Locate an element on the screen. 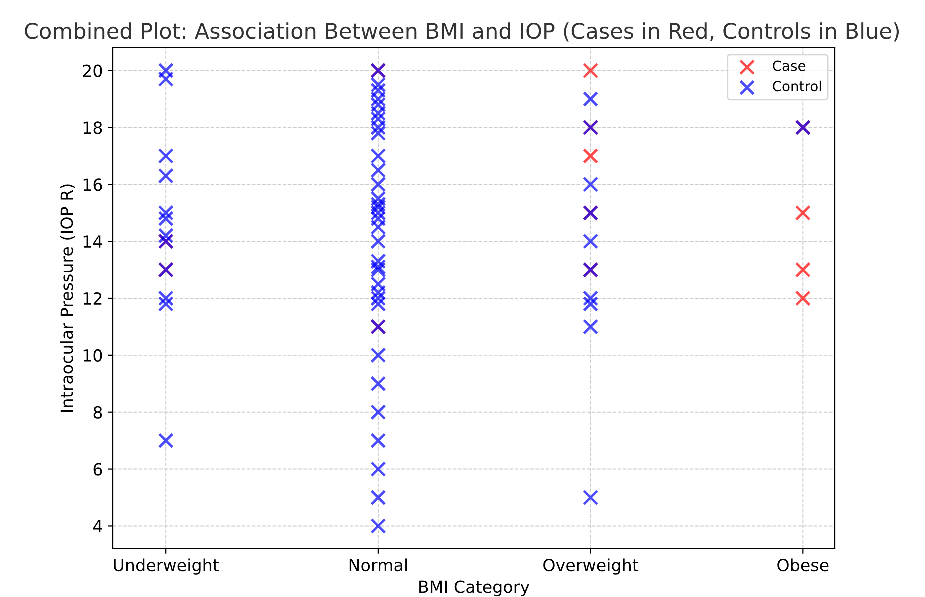  x-tick-label: Overweight is located at coordinates (591, 566).